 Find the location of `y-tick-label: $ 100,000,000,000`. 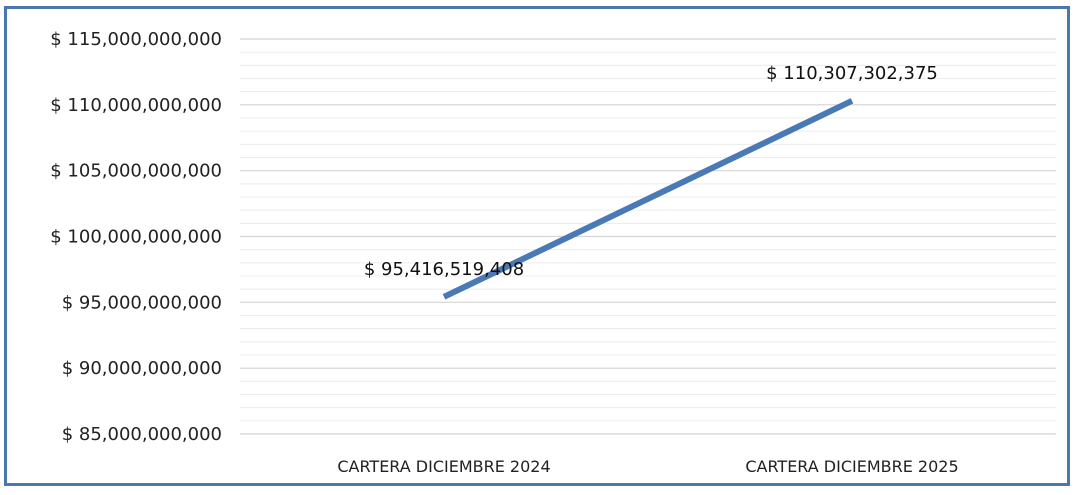

y-tick-label: $ 100,000,000,000 is located at coordinates (136, 237).